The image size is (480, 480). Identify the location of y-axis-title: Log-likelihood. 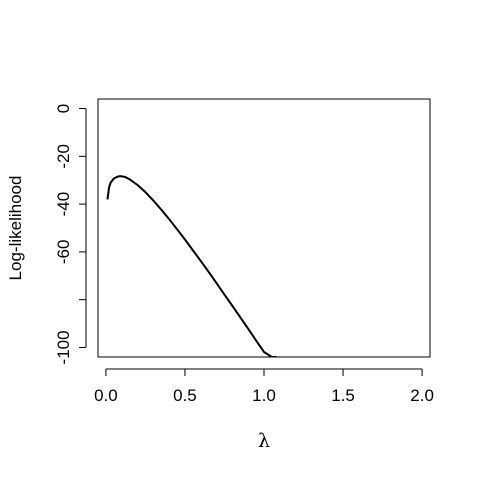
(15, 228).